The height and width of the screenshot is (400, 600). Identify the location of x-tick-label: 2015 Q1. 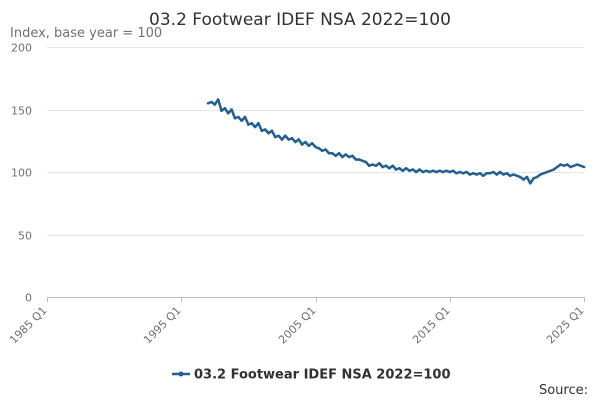
(431, 325).